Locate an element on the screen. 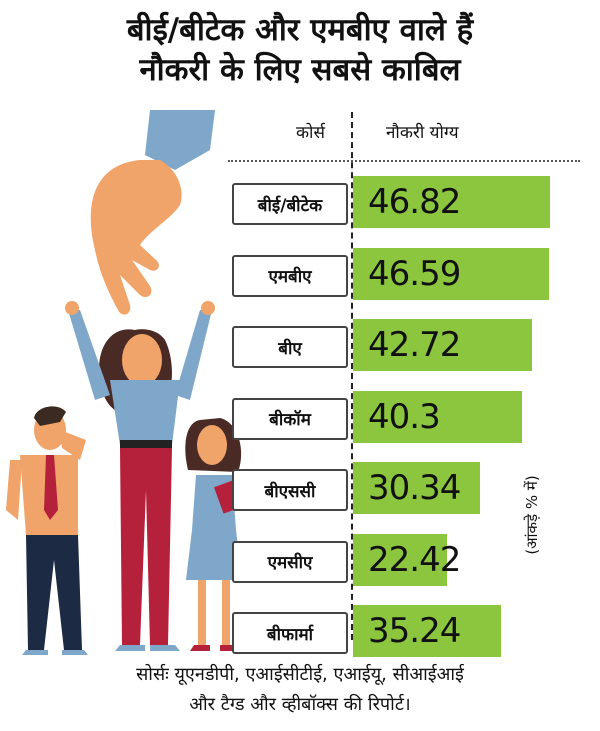  girl-right-illustration is located at coordinates (217, 534).